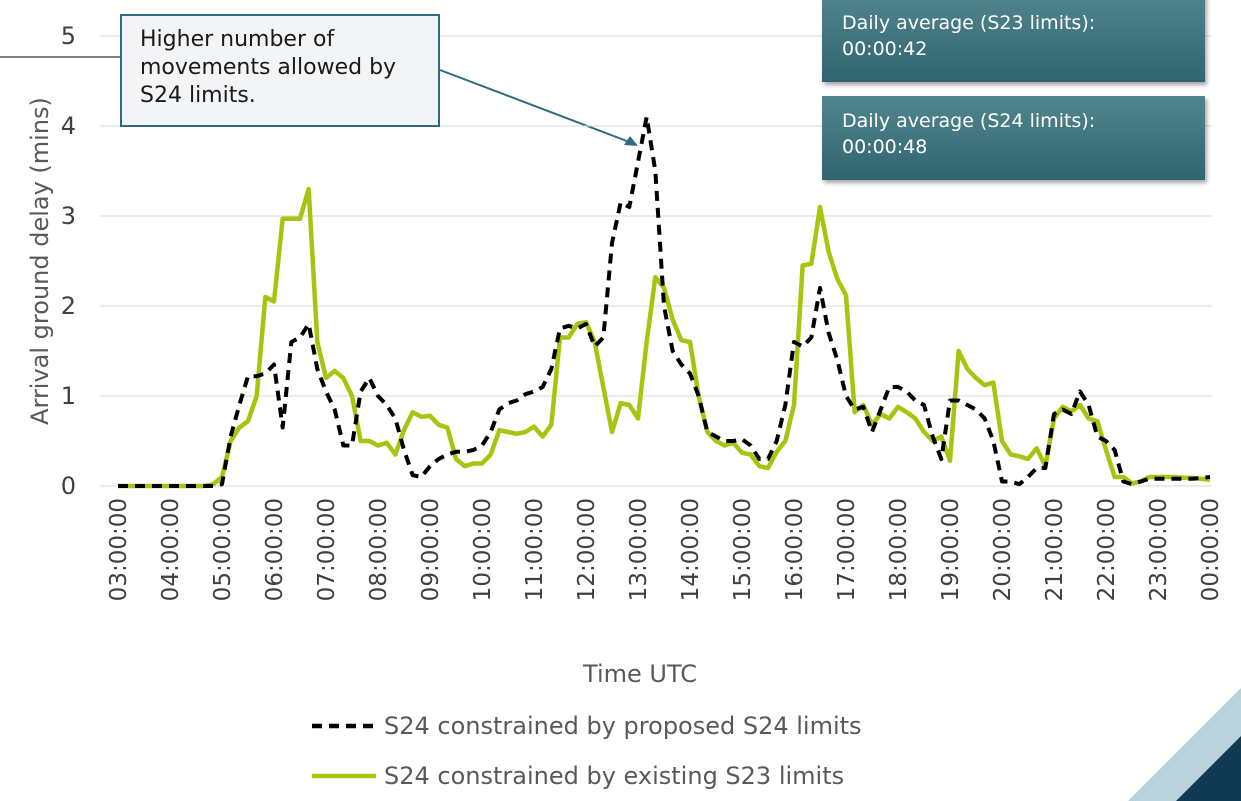 Image resolution: width=1241 pixels, height=801 pixels. Describe the element at coordinates (68, 306) in the screenshot. I see `y-tick-label: 2` at that location.